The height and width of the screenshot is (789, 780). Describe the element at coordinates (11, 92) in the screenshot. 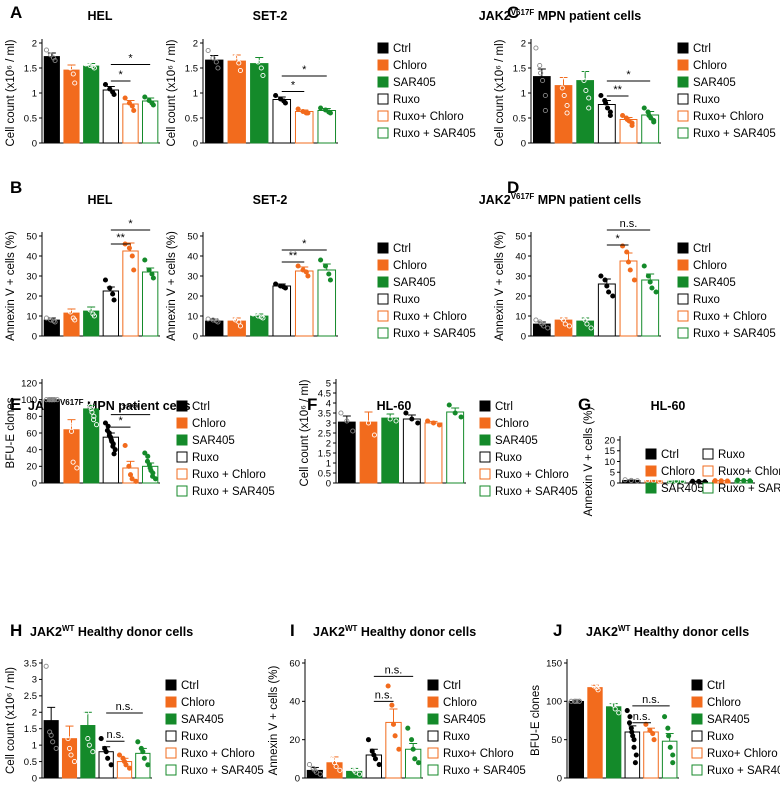

I see `y-axis-label: Cell count (x10⁶ / ml)` at that location.